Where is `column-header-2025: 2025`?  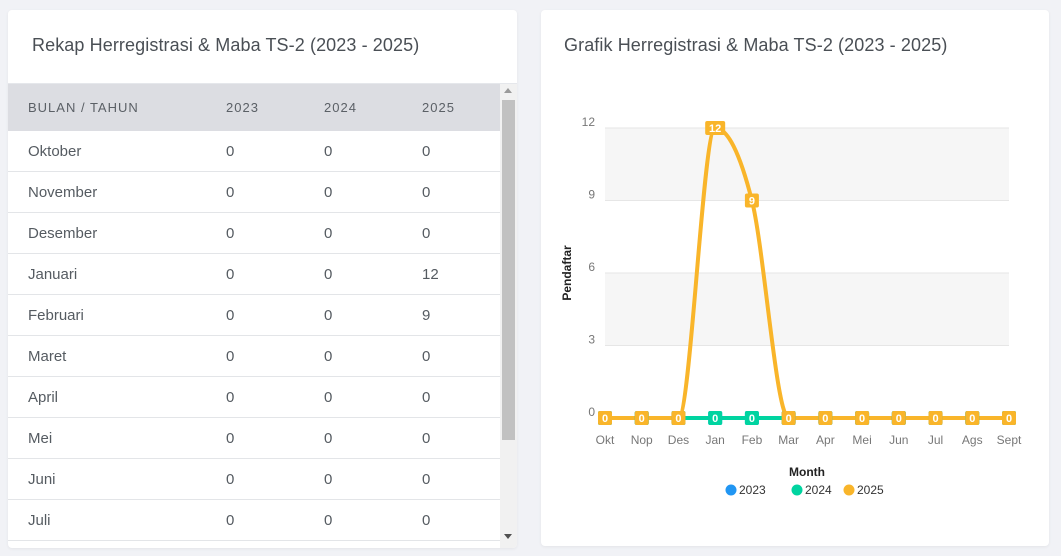 column-header-2025: 2025 is located at coordinates (461, 107).